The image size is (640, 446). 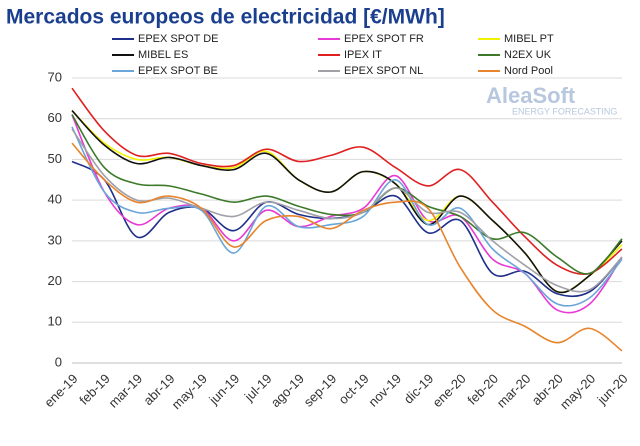 What do you see at coordinates (577, 391) in the screenshot?
I see `x-tick-label: may-20` at bounding box center [577, 391].